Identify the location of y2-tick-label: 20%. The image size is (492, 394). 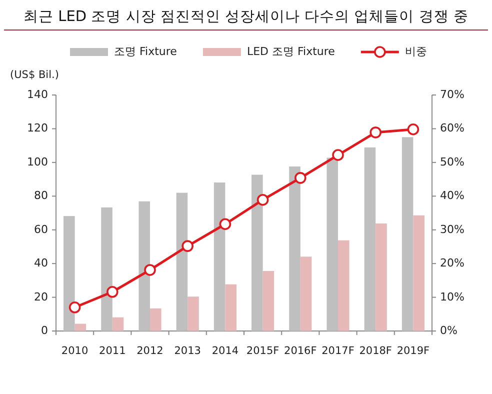
(452, 263).